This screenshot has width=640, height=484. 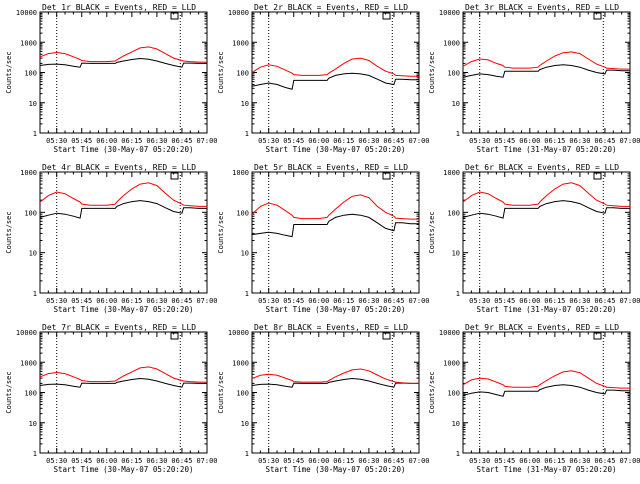 What do you see at coordinates (542, 167) in the screenshot?
I see `panel-title: Det 6r BLACK = Events, RED = LLD` at bounding box center [542, 167].